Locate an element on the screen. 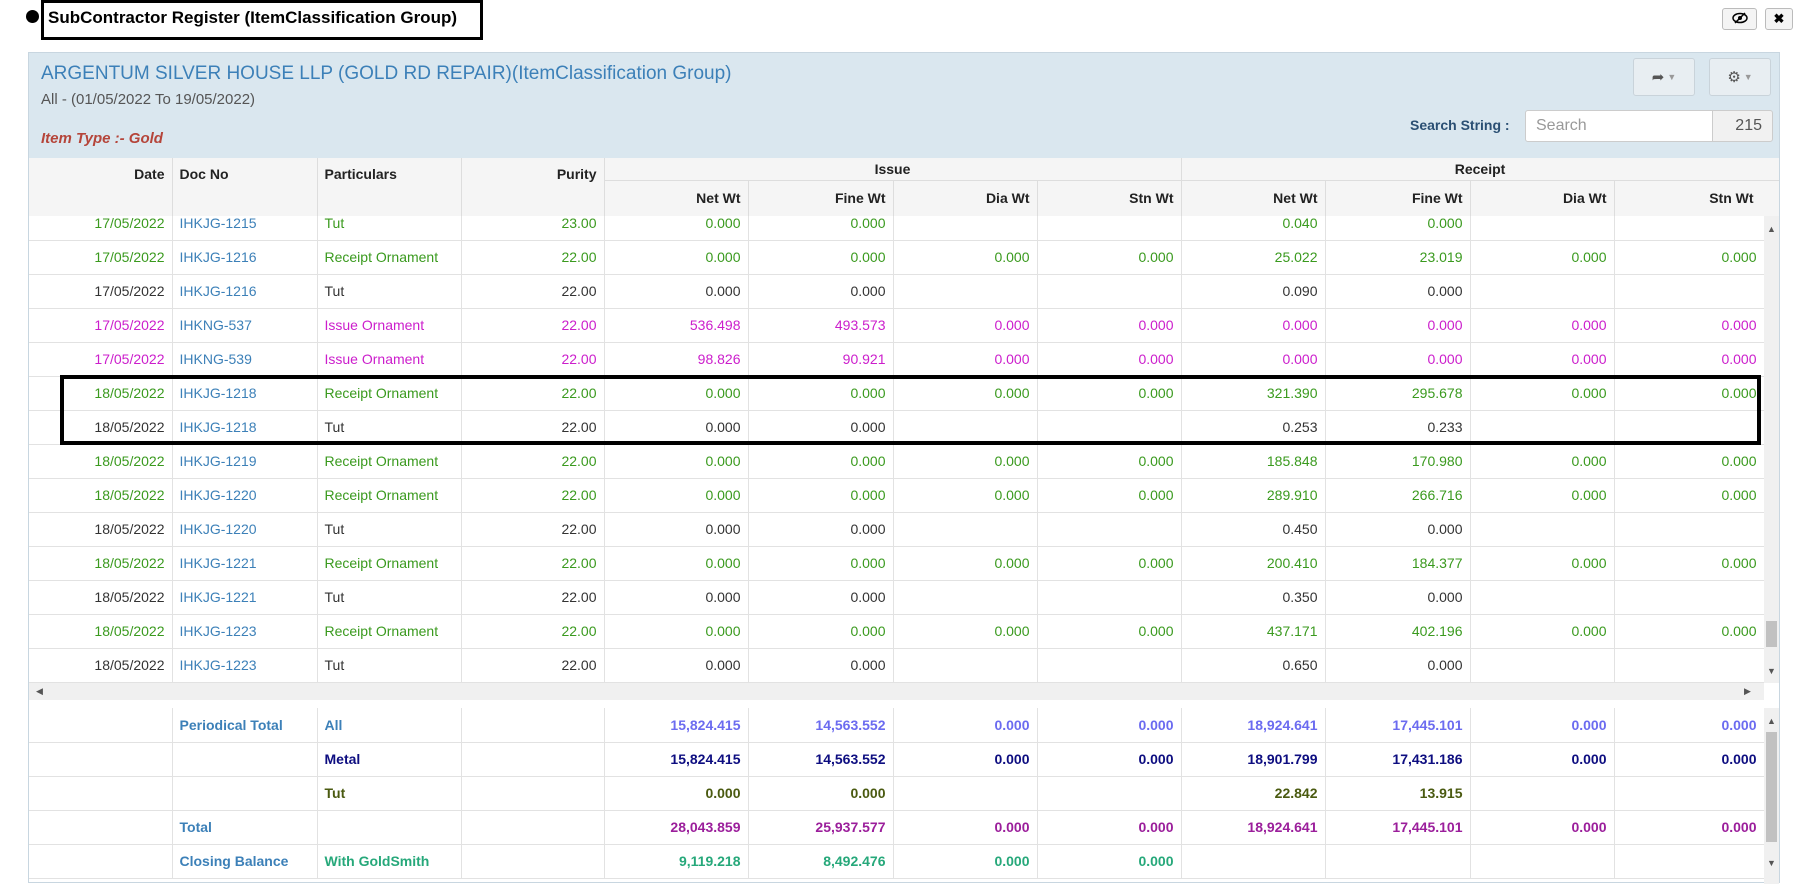 The image size is (1811, 884). cell-r-dia is located at coordinates (1542, 228).